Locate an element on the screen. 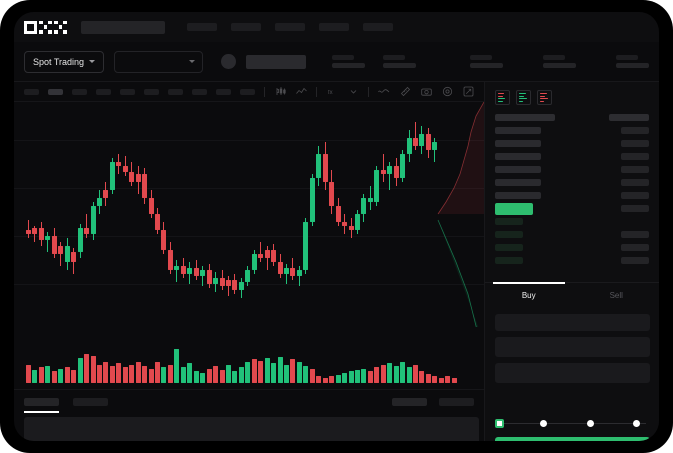 This screenshot has width=673, height=453. trading-mode-selector: Spot Trading is located at coordinates (64, 61).